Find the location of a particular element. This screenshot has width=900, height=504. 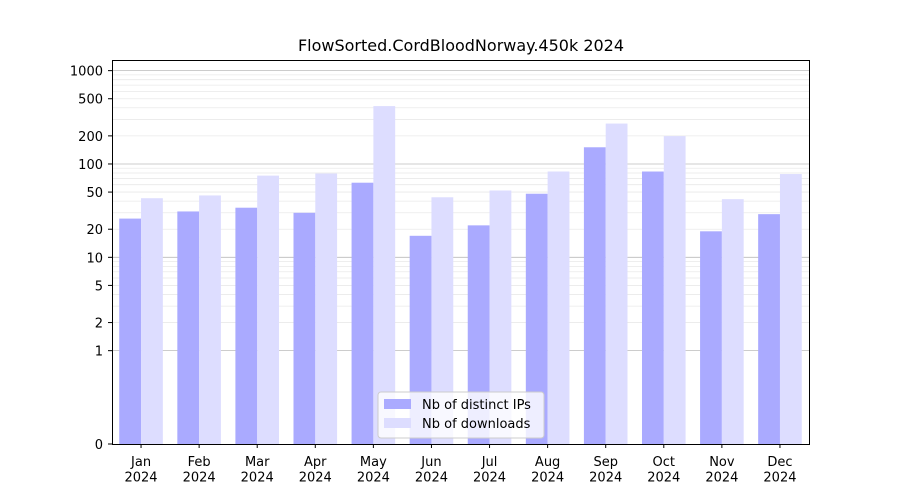

x-tick-label: Nov is located at coordinates (722, 462).